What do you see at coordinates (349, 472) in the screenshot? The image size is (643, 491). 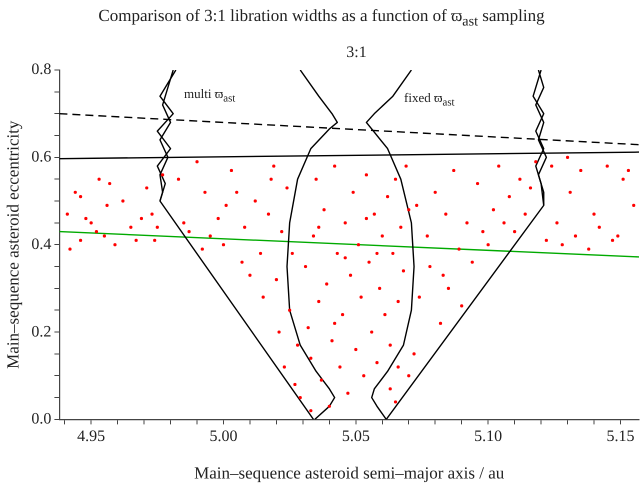 I see `x-axis-title: Main–sequence asteroid semi–major axis / au` at bounding box center [349, 472].